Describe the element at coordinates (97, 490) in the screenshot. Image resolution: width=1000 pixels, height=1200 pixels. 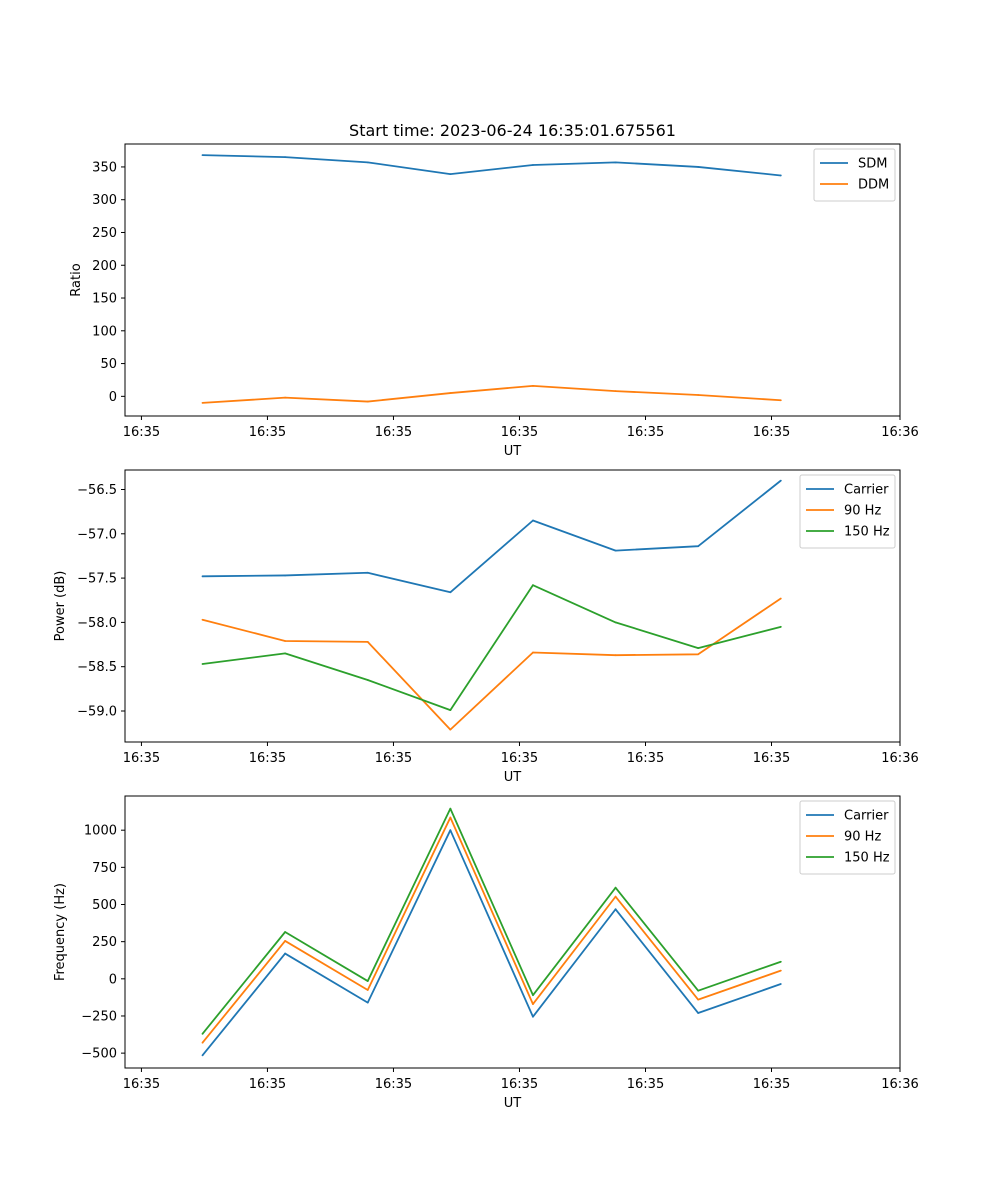
I see `y-tick-label: −56.5` at that location.